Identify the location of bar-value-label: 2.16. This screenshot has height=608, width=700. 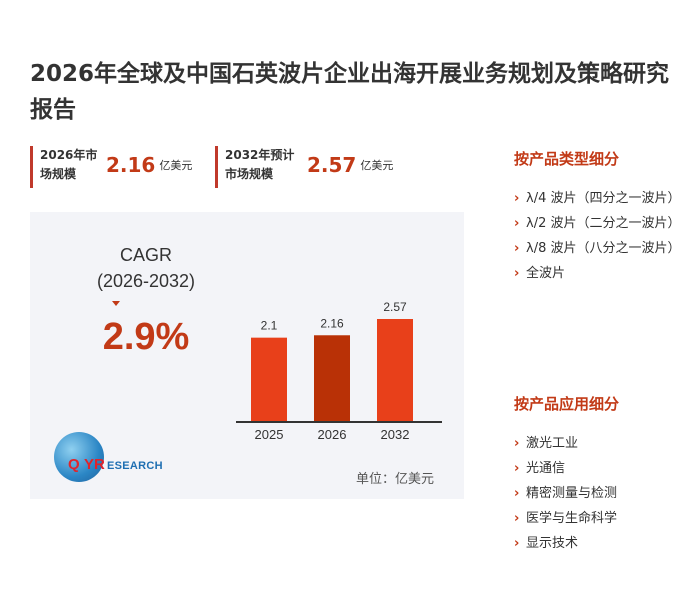
(332, 323).